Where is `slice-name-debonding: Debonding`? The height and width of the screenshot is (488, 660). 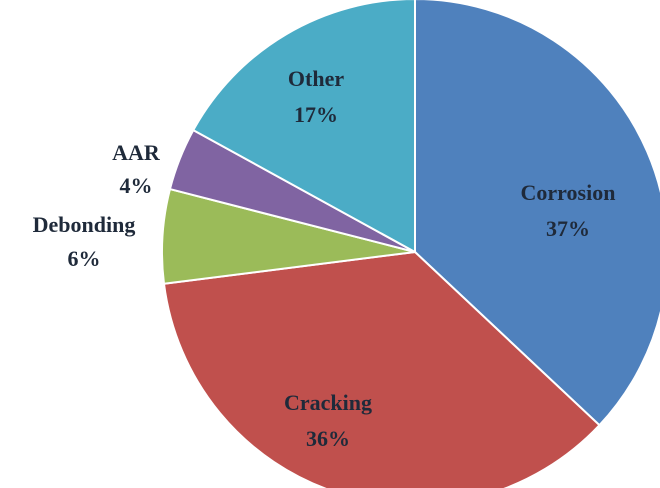
slice-name-debonding: Debonding is located at coordinates (84, 224).